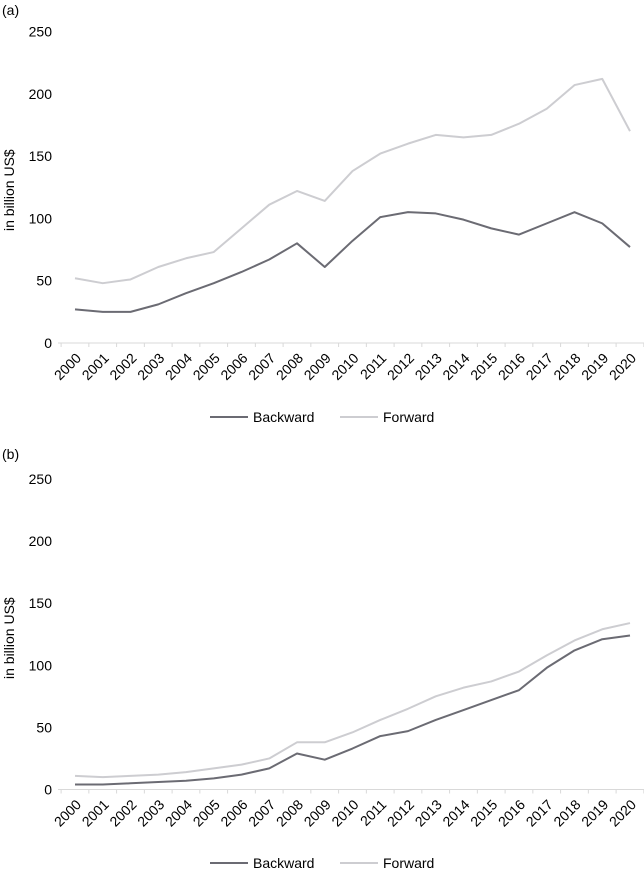 The height and width of the screenshot is (874, 644). I want to click on panel-label-b: (b), so click(11, 454).